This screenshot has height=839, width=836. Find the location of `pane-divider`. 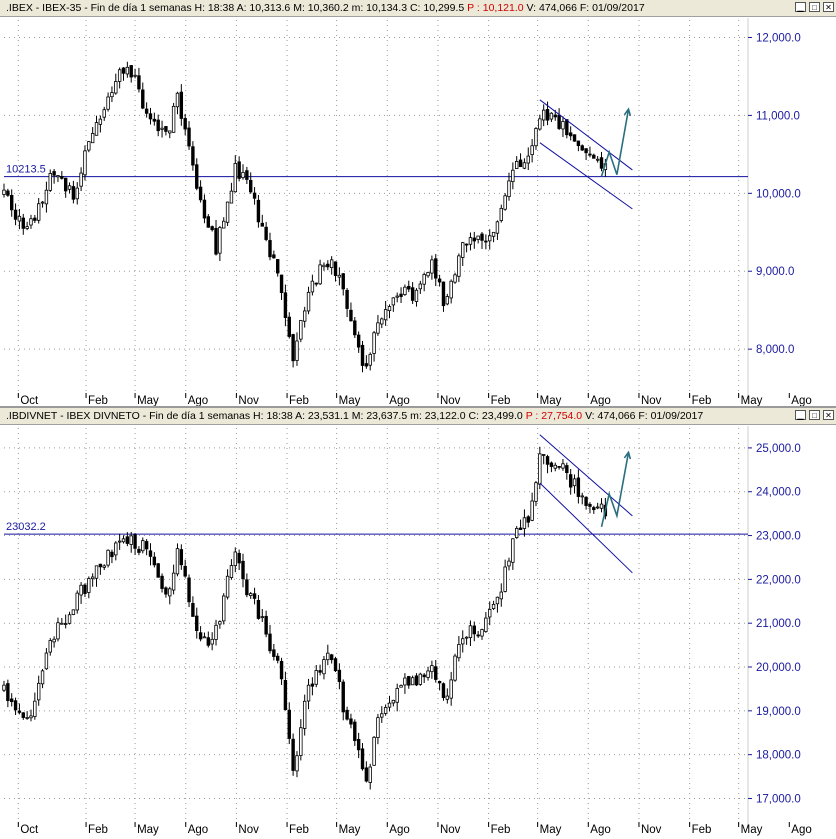

pane-divider is located at coordinates (418, 407).